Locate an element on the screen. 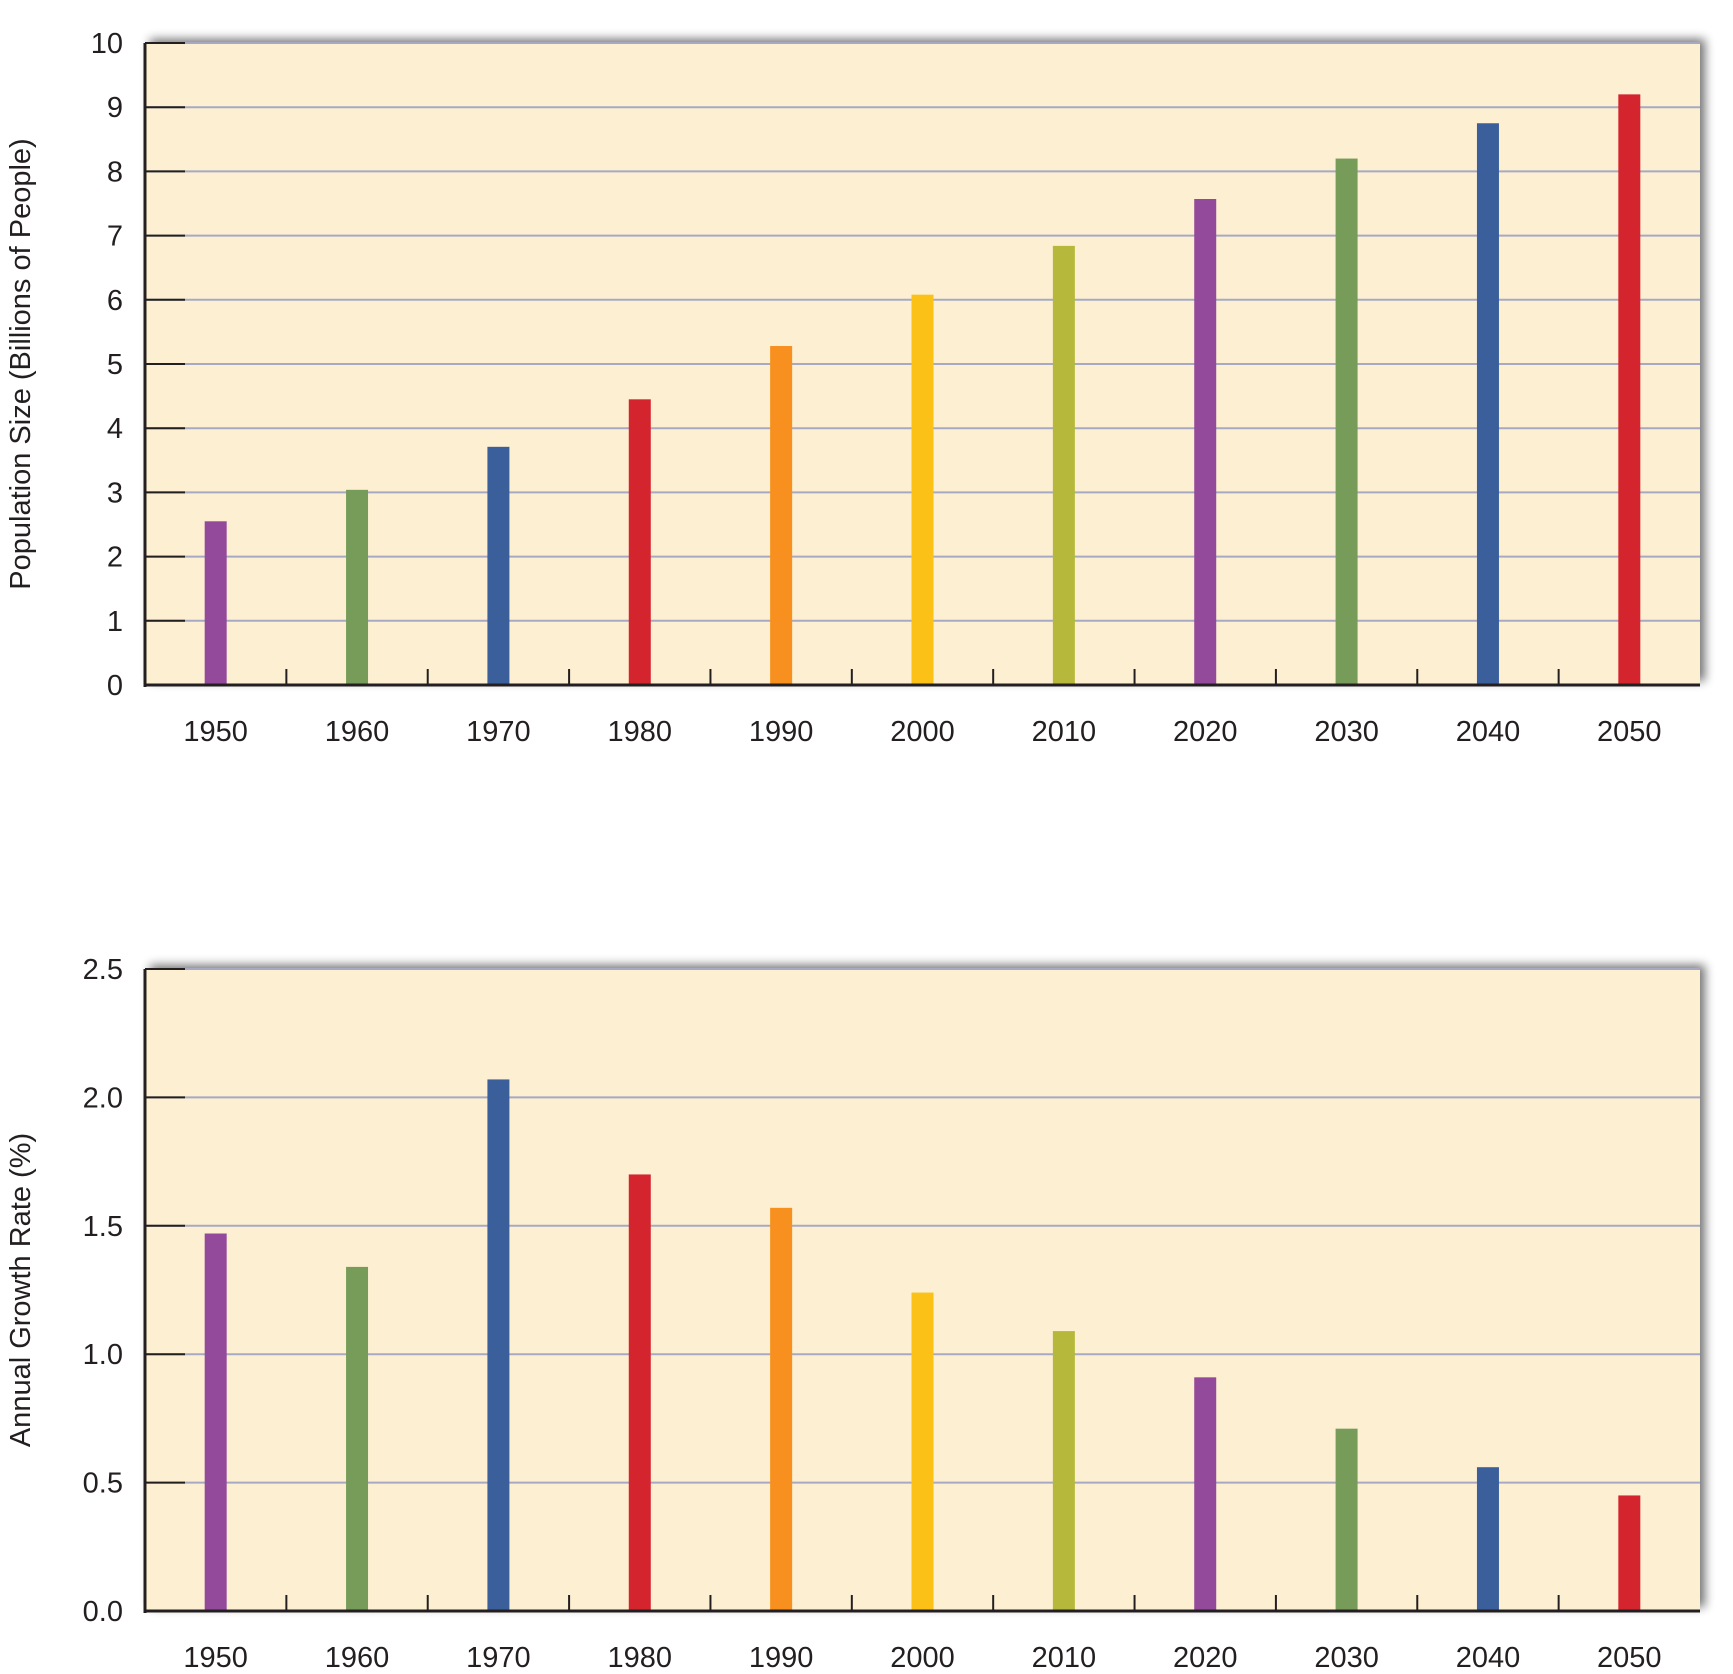  y-axis-title: Population Size (Billions of People) is located at coordinates (21, 363).